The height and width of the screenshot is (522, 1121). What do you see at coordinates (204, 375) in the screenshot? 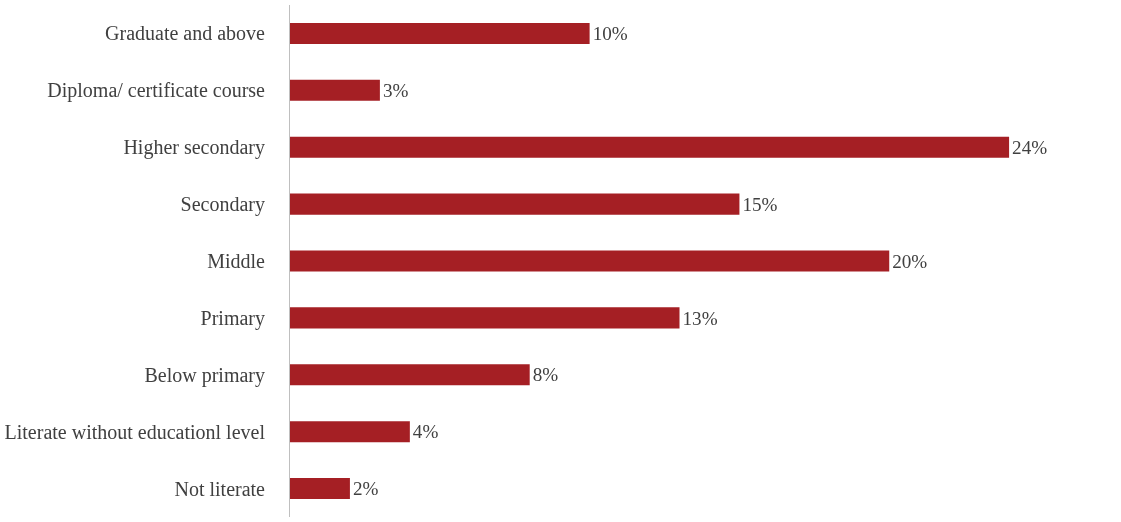
I see `y-tick-label: Below primary` at bounding box center [204, 375].